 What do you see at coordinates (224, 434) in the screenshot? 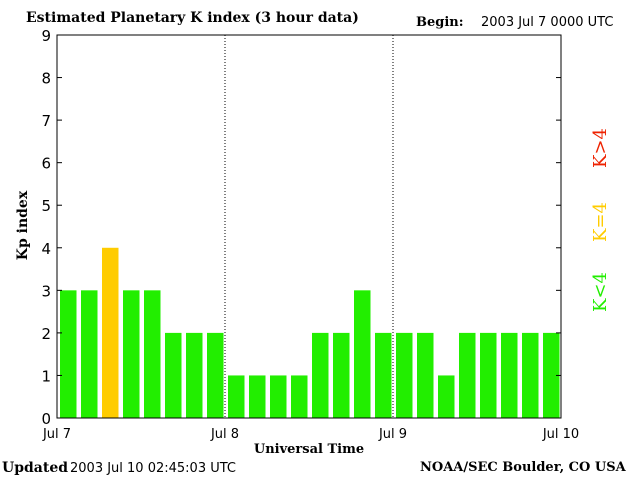
I see `x-tick-label: Jul 8` at bounding box center [224, 434].